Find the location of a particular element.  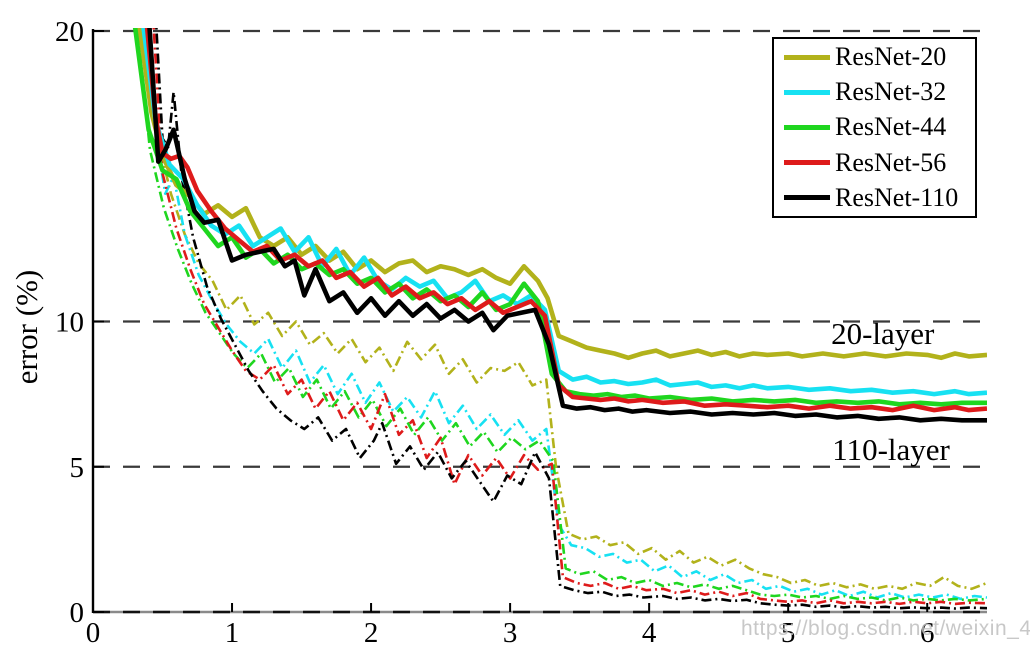

y-axis-title: error (%) is located at coordinates (26, 327).